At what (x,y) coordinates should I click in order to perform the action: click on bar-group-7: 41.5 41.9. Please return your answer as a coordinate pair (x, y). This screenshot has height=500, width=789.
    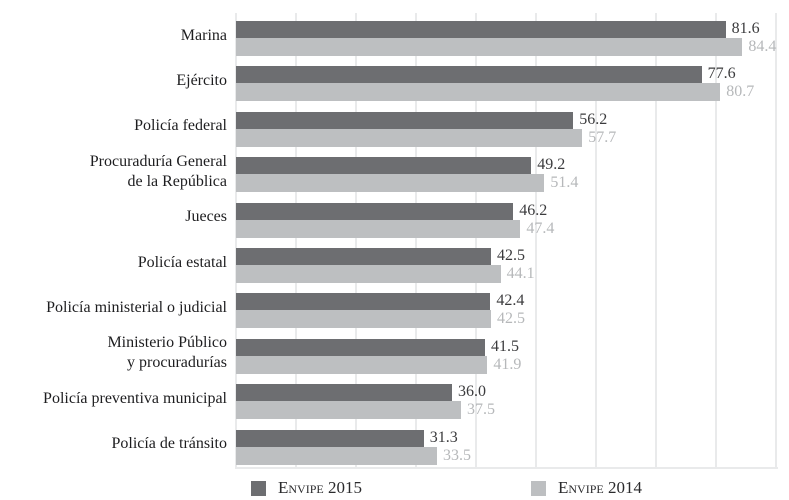
    Looking at the image, I should click on (506, 353).